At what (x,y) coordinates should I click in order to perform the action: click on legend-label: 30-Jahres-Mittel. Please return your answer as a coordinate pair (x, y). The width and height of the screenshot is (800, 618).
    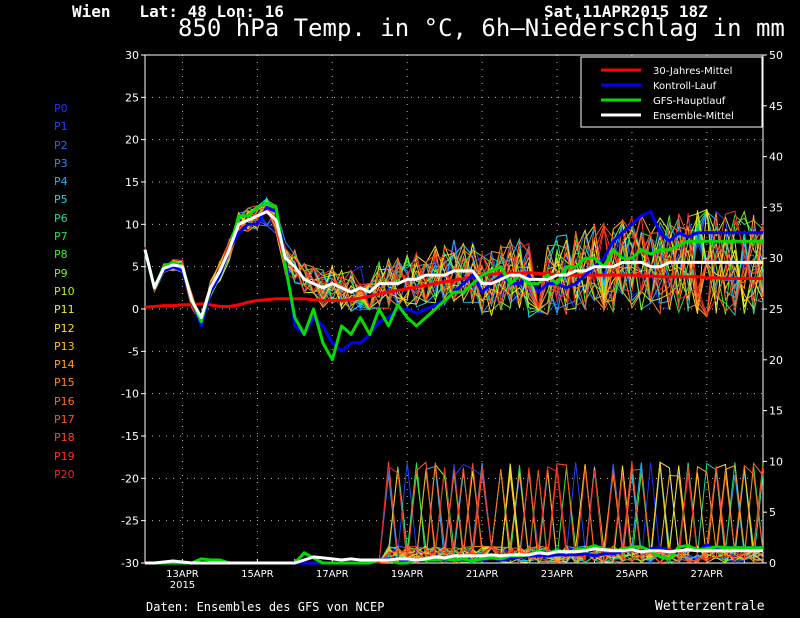
    Looking at the image, I should click on (692, 71).